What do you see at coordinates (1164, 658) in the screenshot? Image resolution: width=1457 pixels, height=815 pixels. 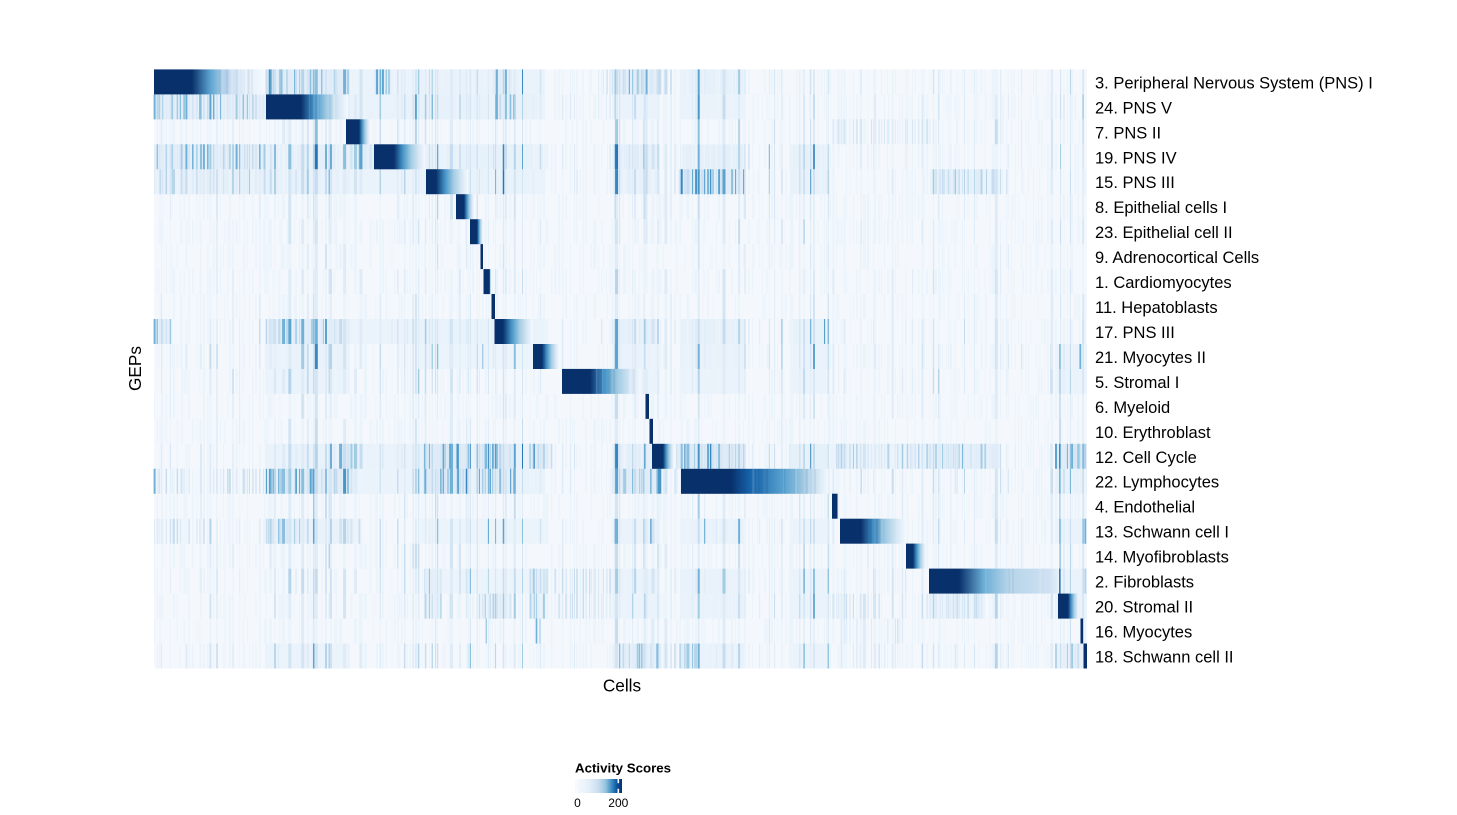 I see `svg-text: 18. Schwann cell II` at bounding box center [1164, 658].